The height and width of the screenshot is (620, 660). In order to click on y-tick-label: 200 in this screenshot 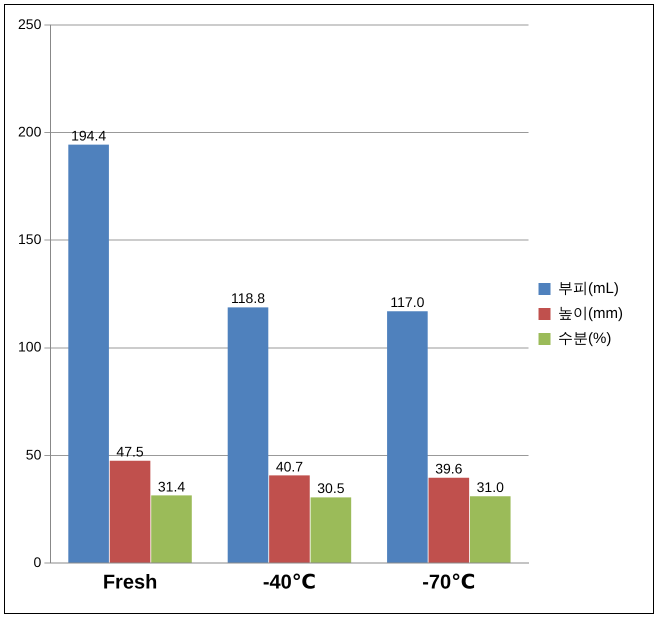, I will do `click(30, 131)`.